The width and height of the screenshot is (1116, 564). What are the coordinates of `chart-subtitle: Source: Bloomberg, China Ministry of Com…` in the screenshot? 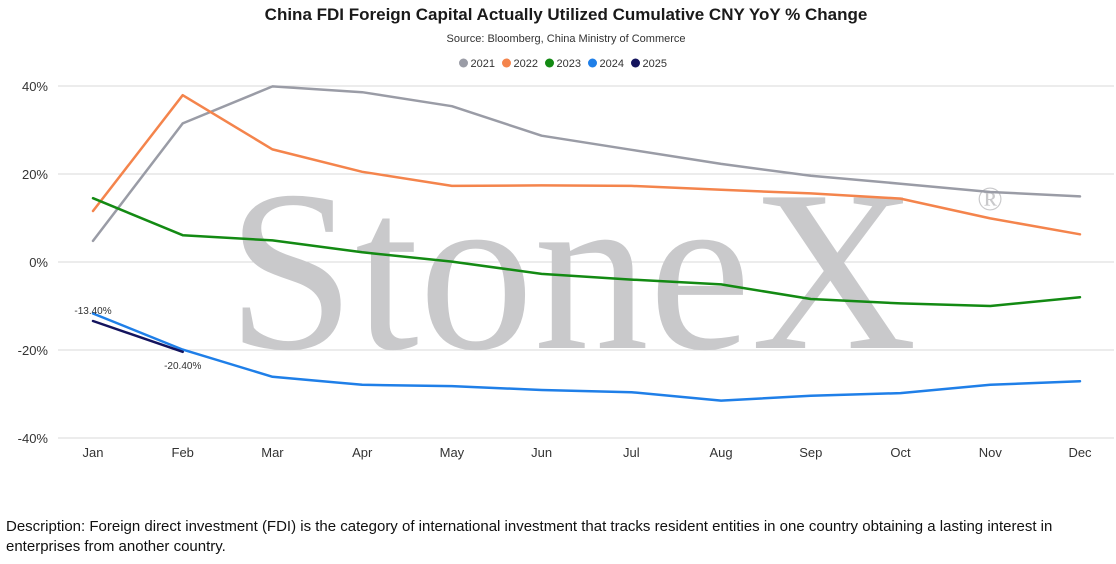 It's located at (565, 39).